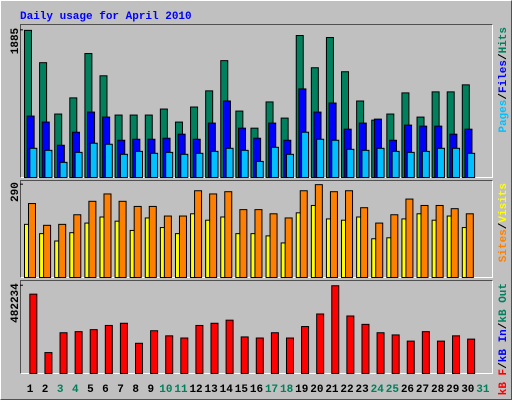 The height and width of the screenshot is (400, 512). Describe the element at coordinates (504, 245) in the screenshot. I see `legend-entry: Sites` at that location.